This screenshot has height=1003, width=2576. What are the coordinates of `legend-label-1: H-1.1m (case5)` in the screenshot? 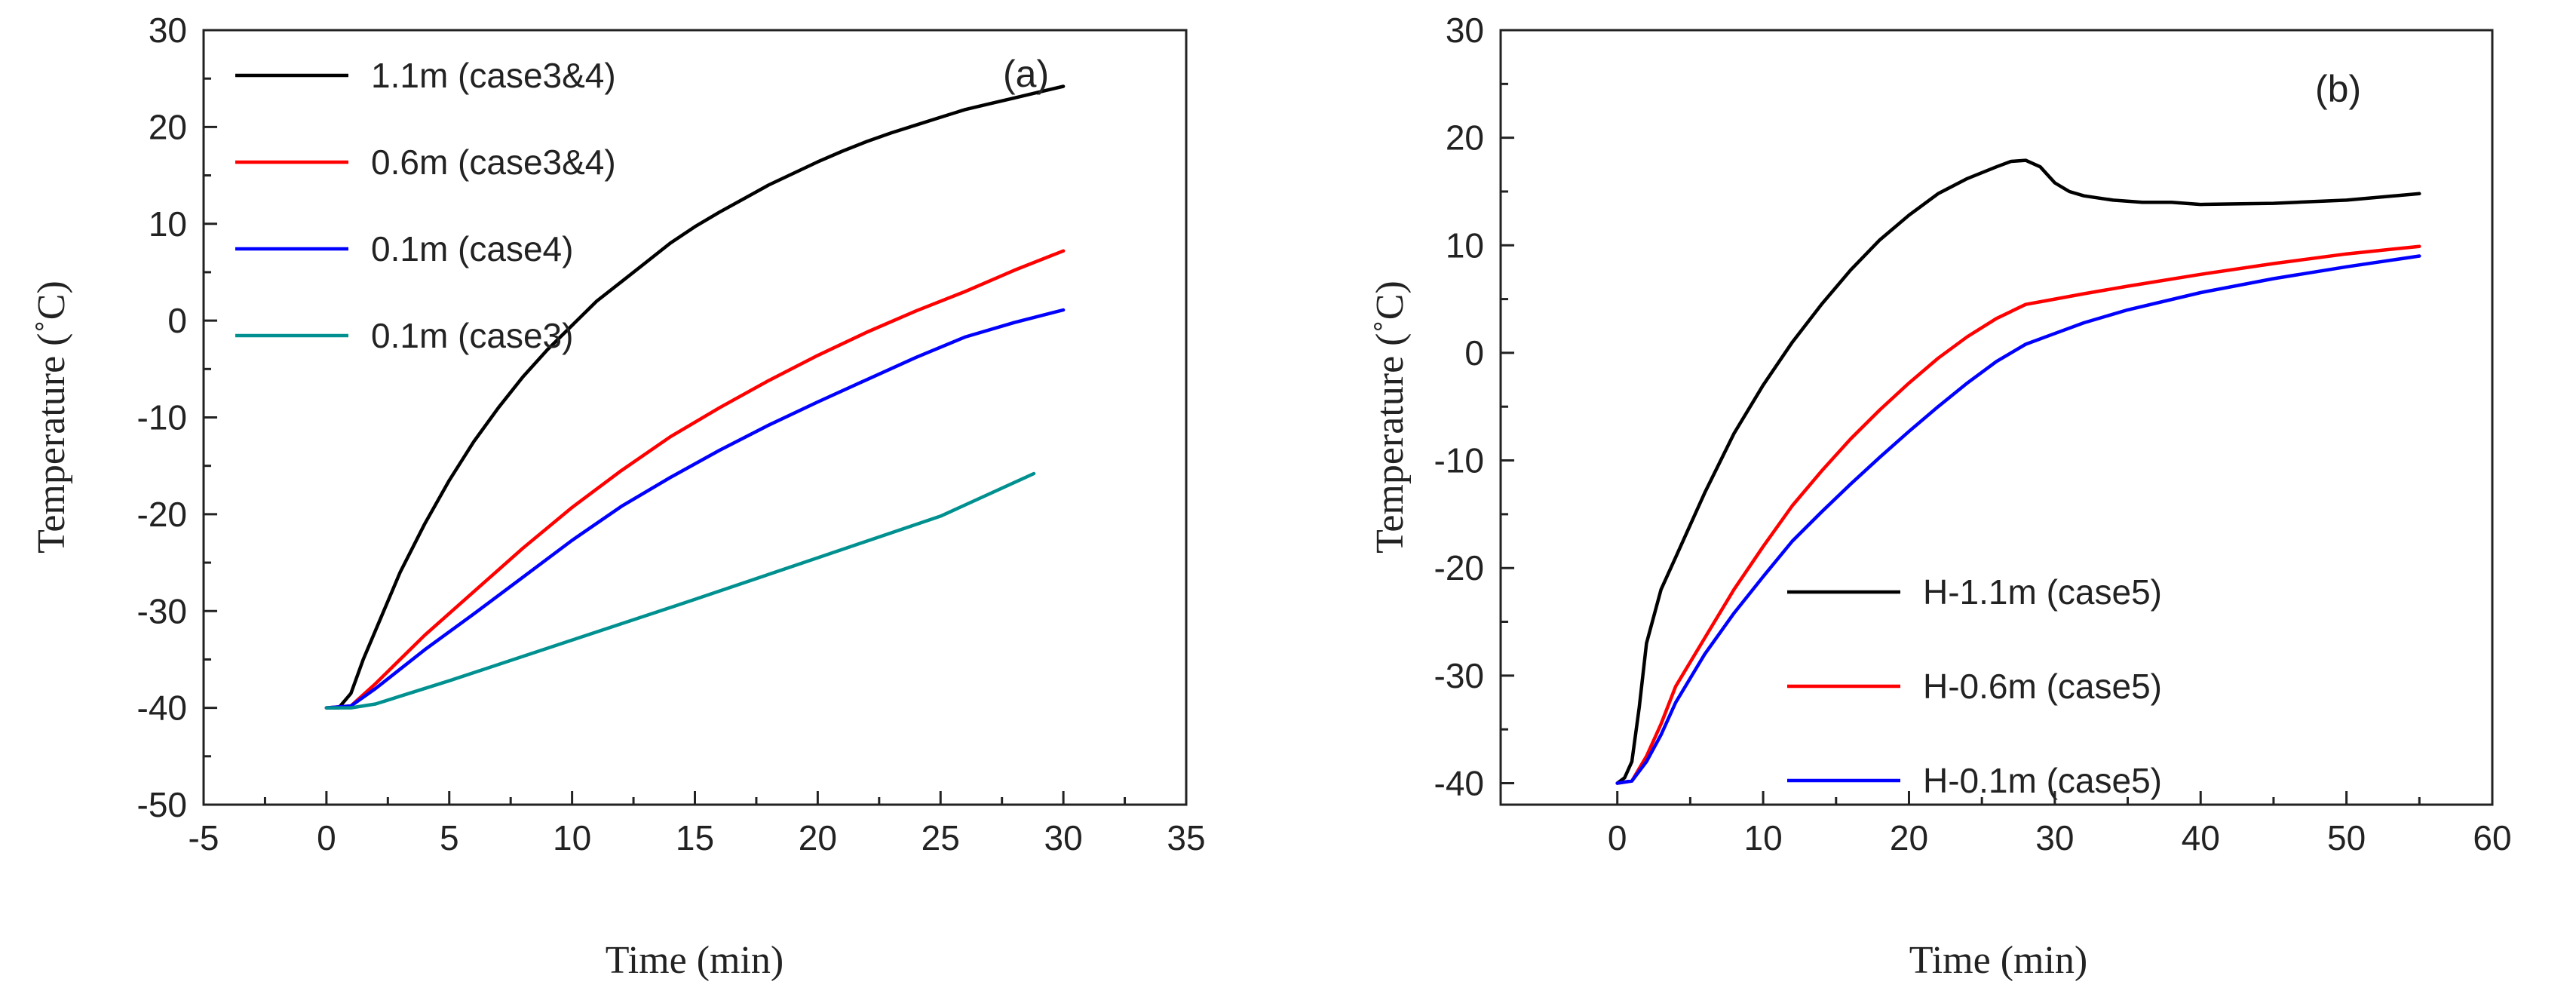 It's located at (2042, 592).